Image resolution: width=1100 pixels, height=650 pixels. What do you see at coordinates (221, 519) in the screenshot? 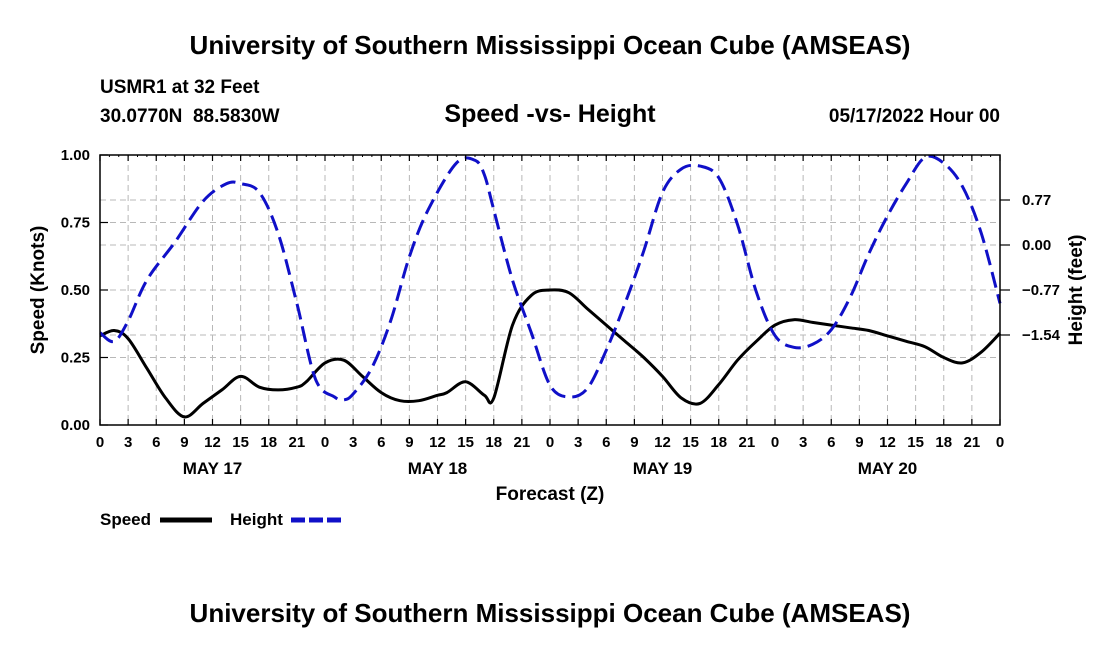
I see `chart-legend: Speed Height` at bounding box center [221, 519].